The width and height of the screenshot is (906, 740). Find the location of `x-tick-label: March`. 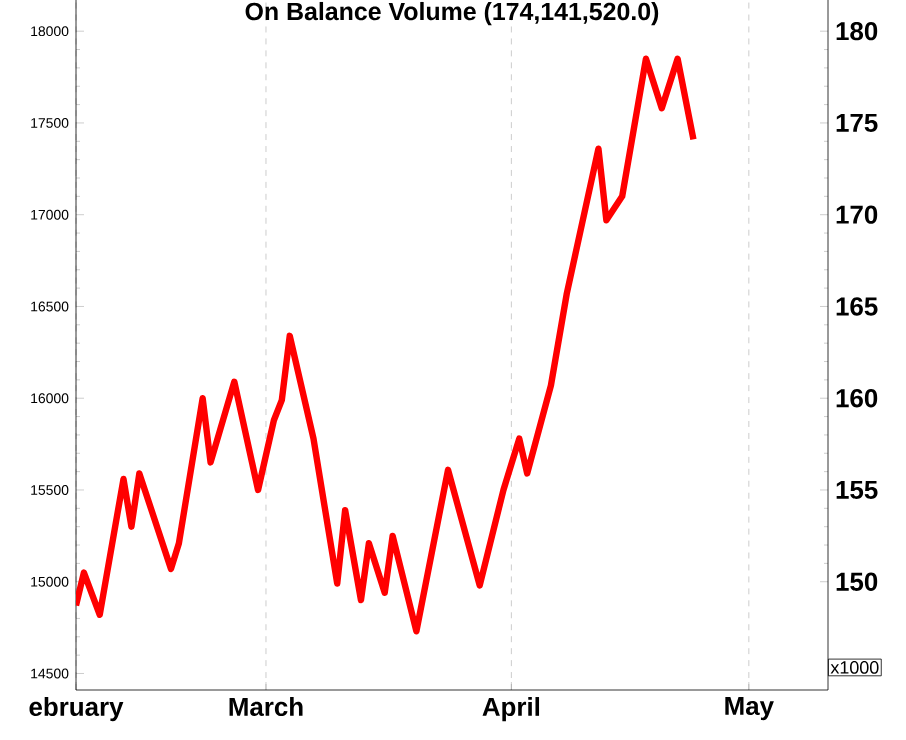

x-tick-label: March is located at coordinates (266, 707).